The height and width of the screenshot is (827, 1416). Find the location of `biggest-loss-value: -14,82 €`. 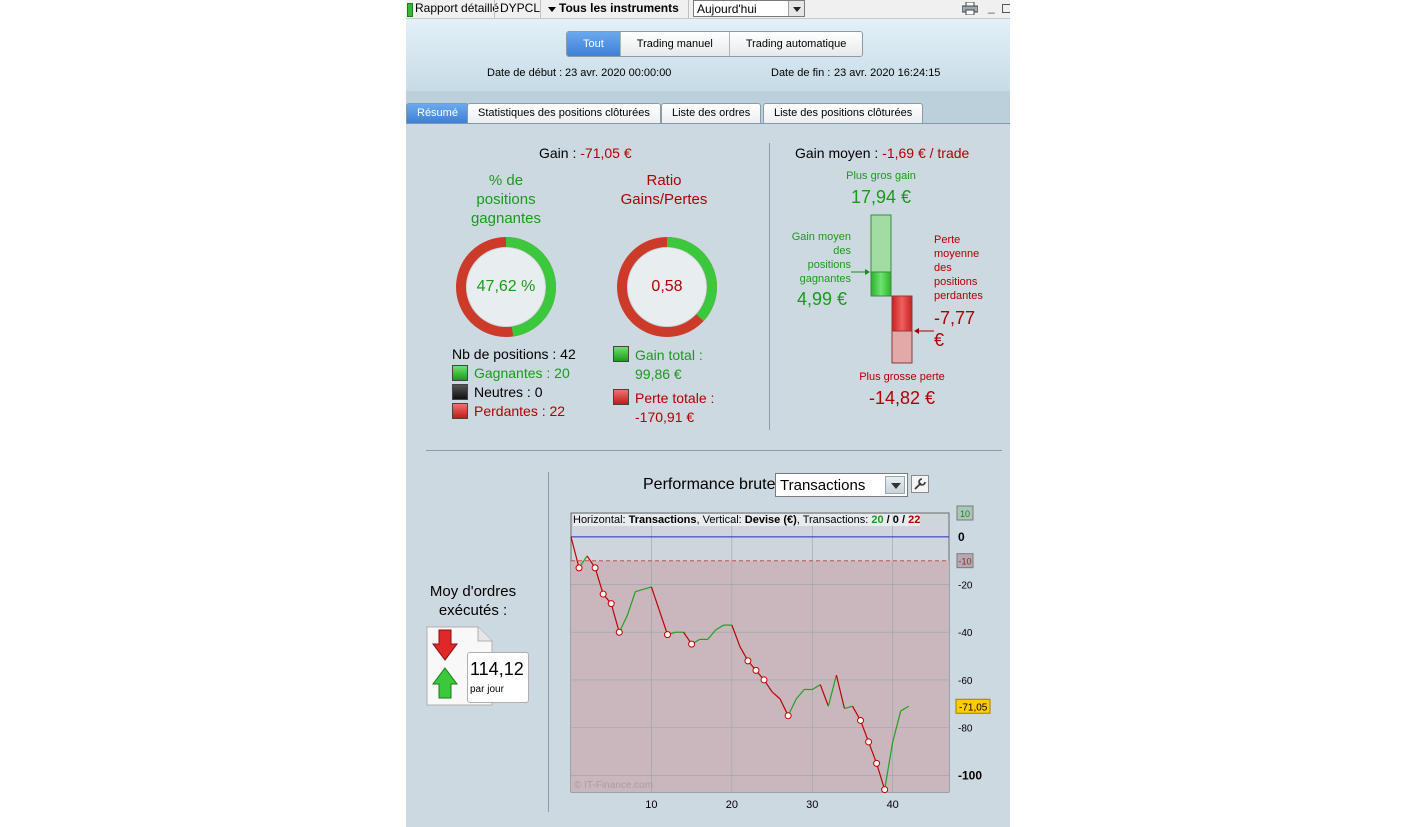

biggest-loss-value: -14,82 € is located at coordinates (902, 398).